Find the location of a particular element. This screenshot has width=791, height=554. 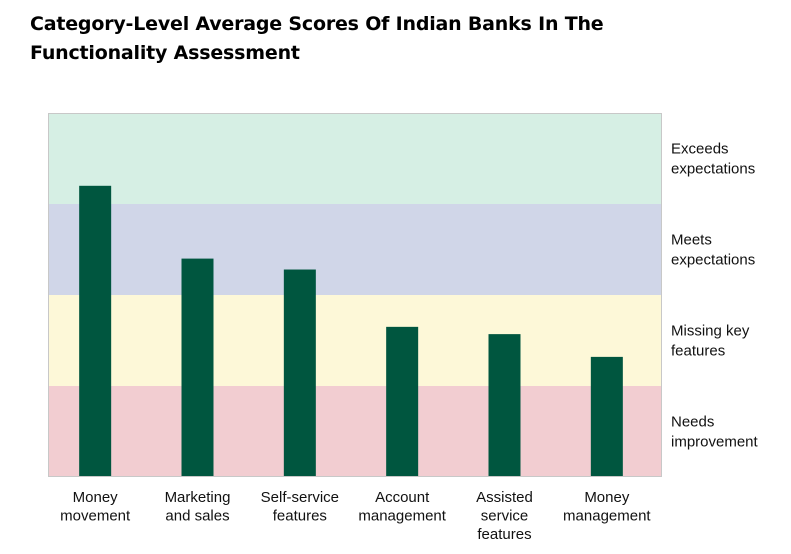

category-label-1: Marketing and sales is located at coordinates (198, 507).